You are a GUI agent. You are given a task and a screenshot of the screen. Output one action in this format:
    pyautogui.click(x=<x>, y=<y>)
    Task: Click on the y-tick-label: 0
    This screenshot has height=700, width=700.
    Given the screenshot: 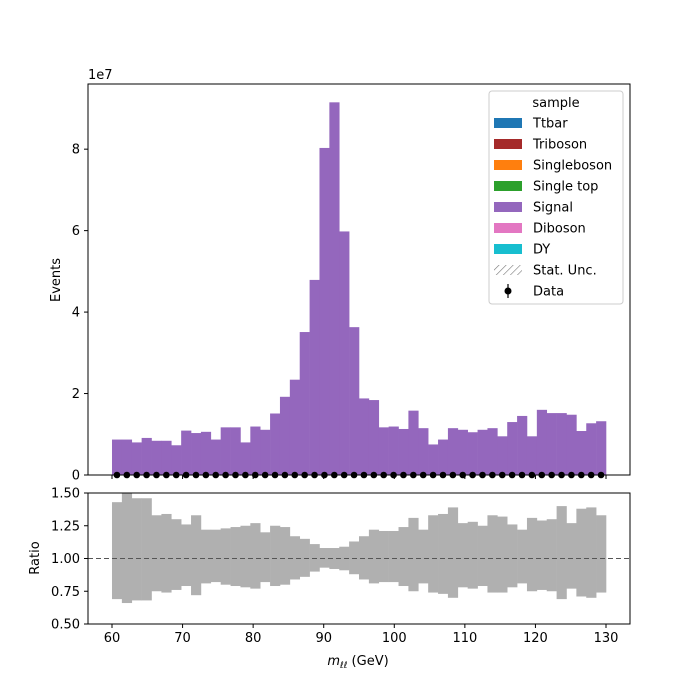 What is the action you would take?
    pyautogui.click(x=76, y=476)
    